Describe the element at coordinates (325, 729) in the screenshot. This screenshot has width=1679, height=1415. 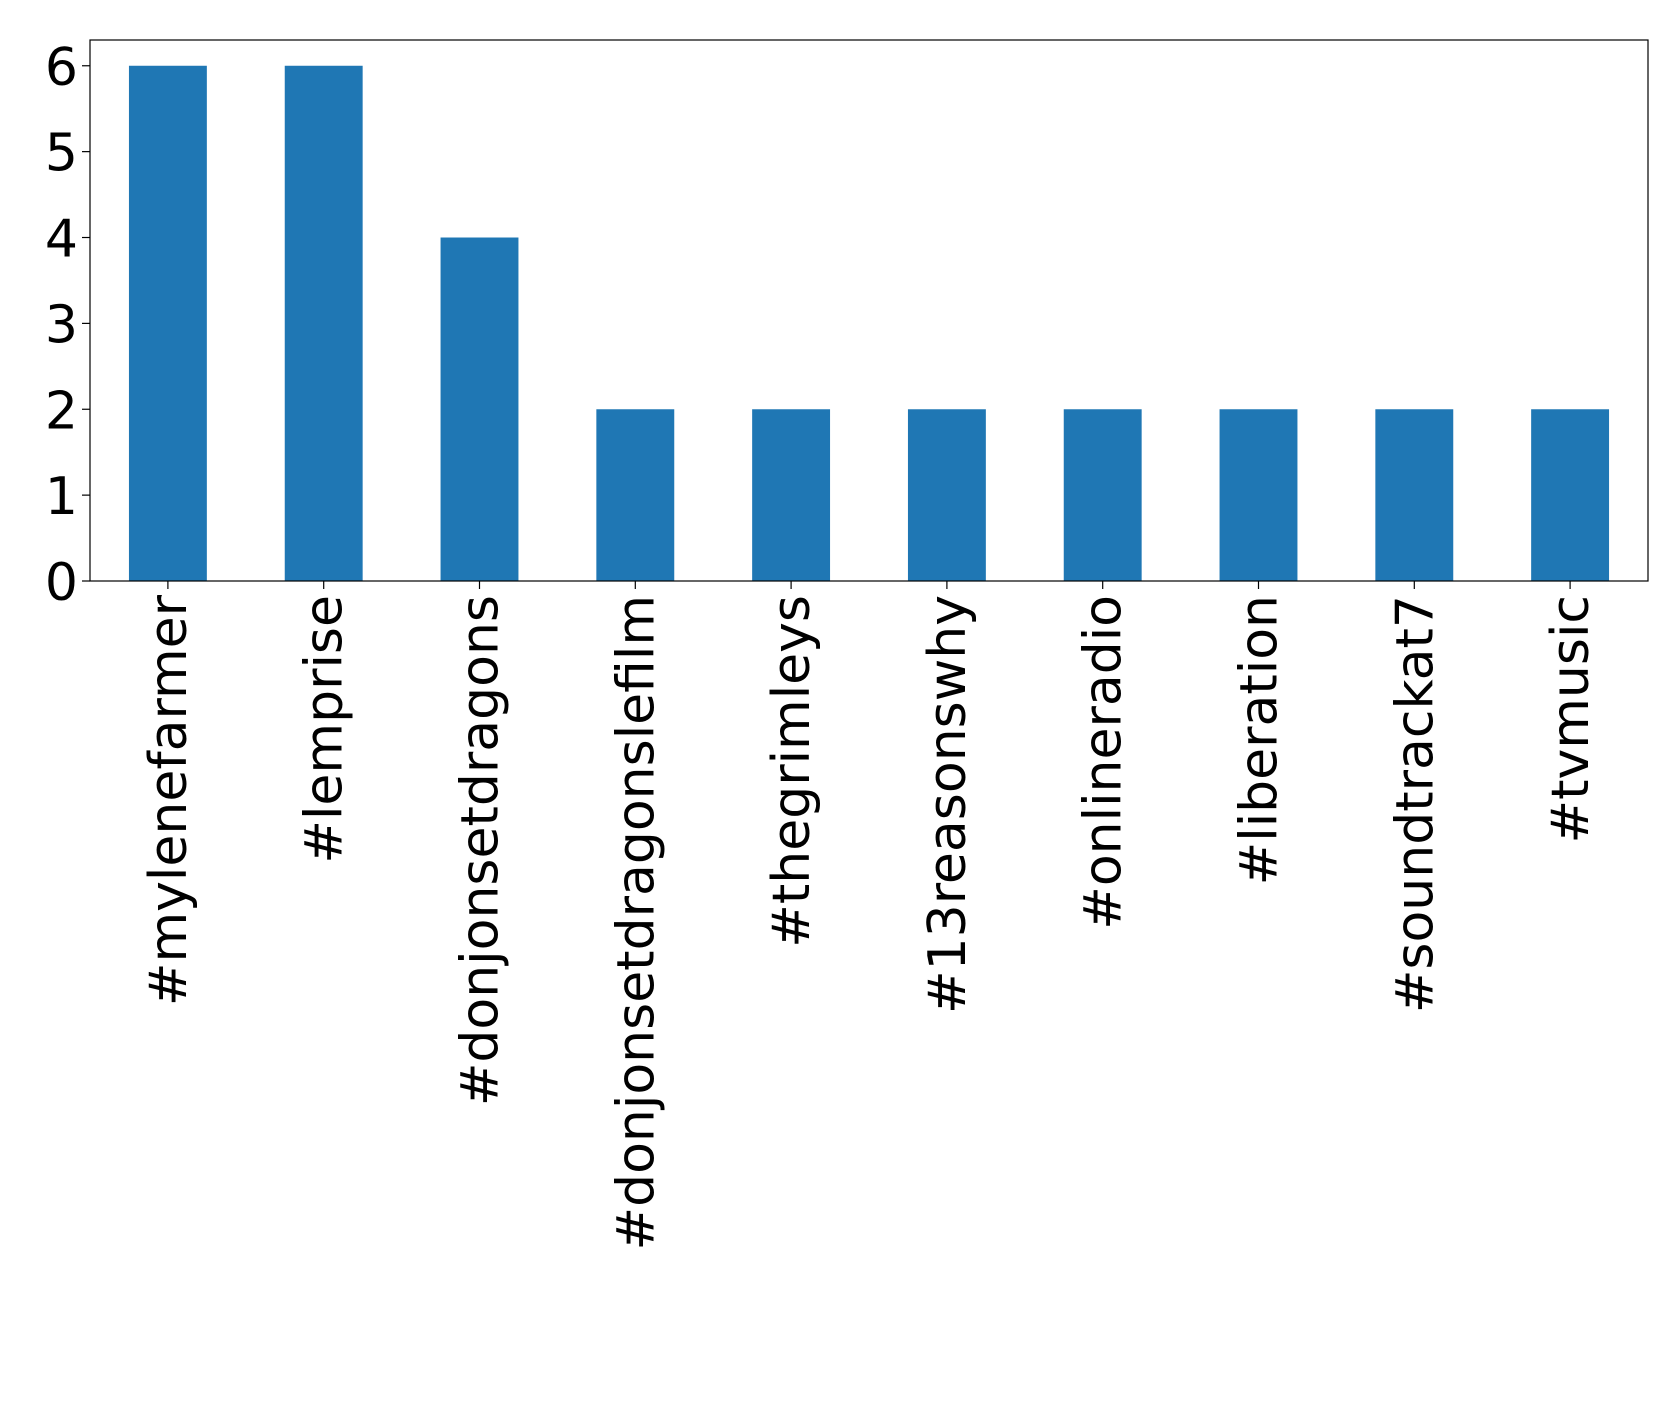
I see `x-tick-label: #lemprise` at that location.